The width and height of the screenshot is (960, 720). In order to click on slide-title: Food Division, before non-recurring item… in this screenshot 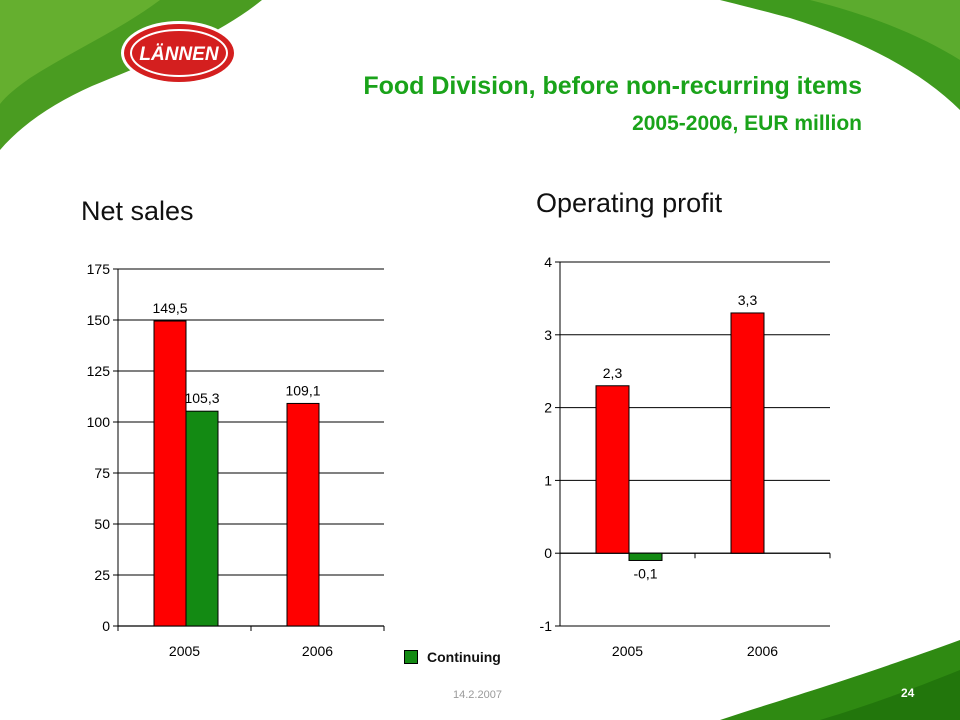, I will do `click(612, 86)`.